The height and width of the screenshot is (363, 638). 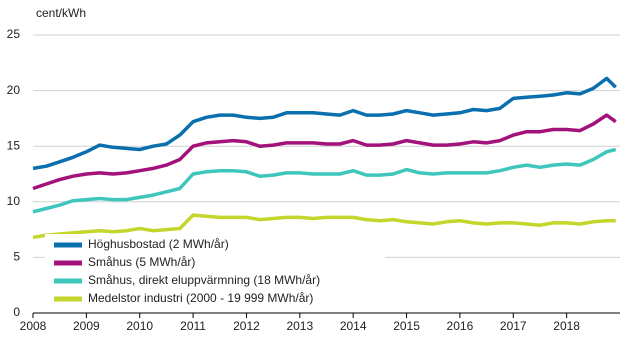 What do you see at coordinates (204, 280) in the screenshot?
I see `legend-label: Småhus, direkt eluppvärmning (18 MWh/år)` at bounding box center [204, 280].